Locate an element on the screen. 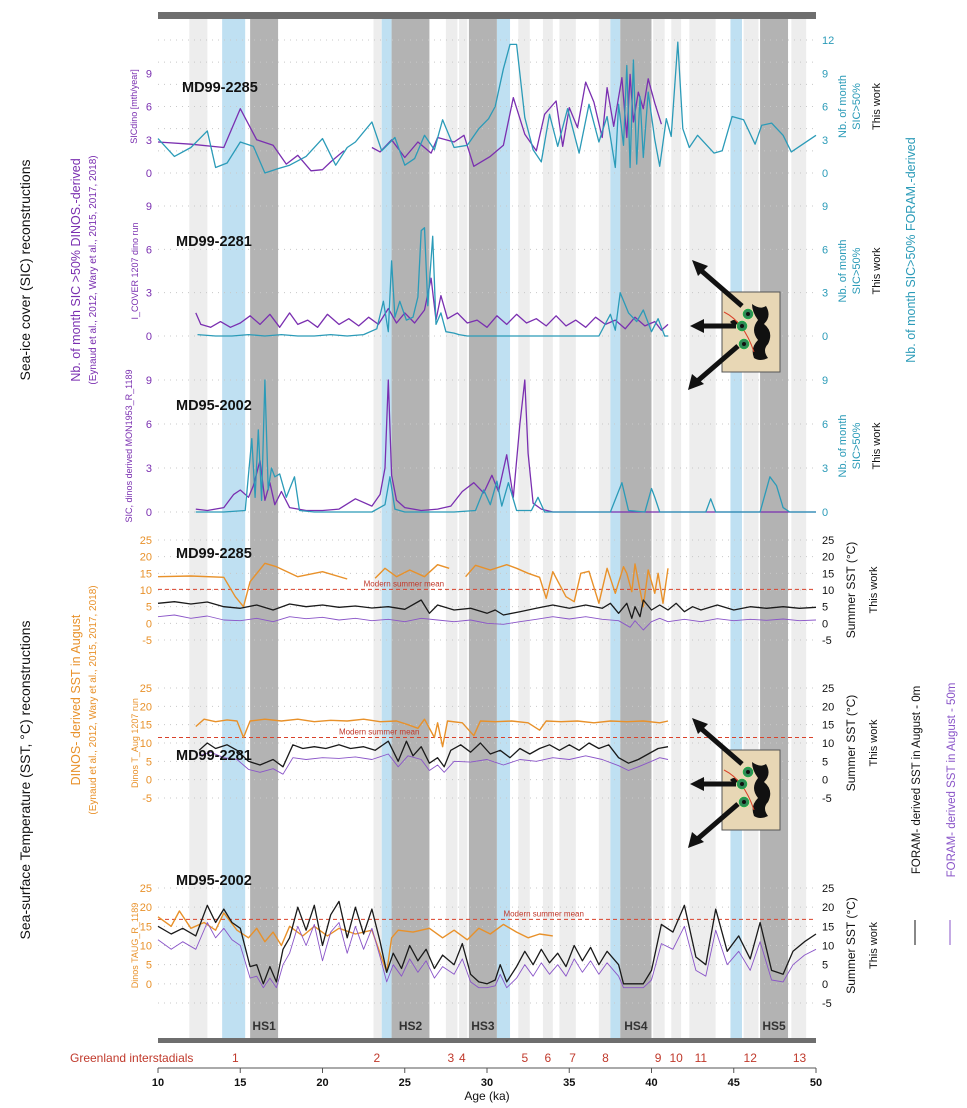 Image resolution: width=967 pixels, height=1108 pixels. heinrich-label: HS3 is located at coordinates (483, 1026).